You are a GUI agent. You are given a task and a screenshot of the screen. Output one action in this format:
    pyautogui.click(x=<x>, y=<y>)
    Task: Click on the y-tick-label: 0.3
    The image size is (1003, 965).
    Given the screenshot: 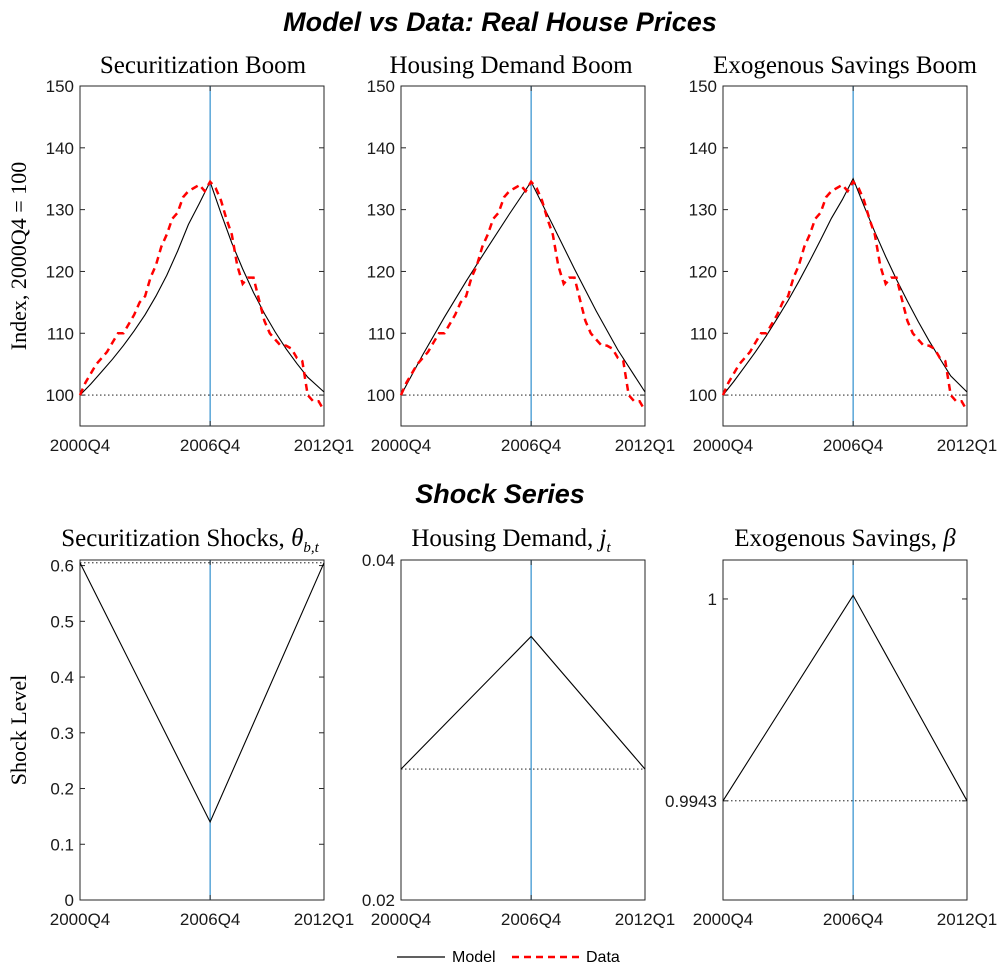 What is the action you would take?
    pyautogui.click(x=62, y=733)
    